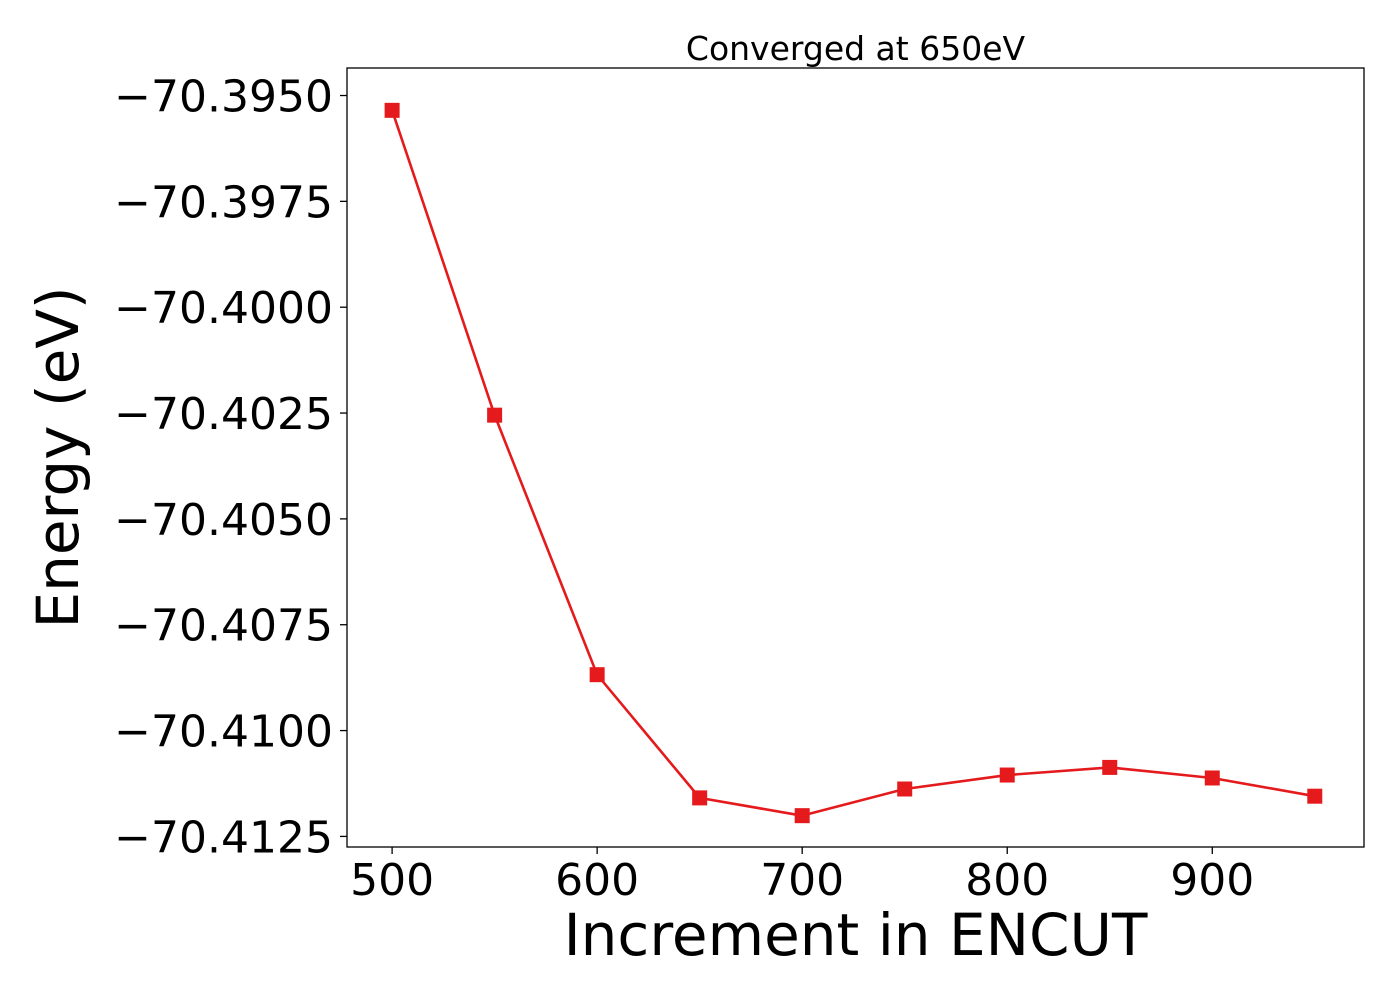 This screenshot has height=1000, width=1400. Describe the element at coordinates (392, 880) in the screenshot. I see `x-tick-label: 500` at that location.